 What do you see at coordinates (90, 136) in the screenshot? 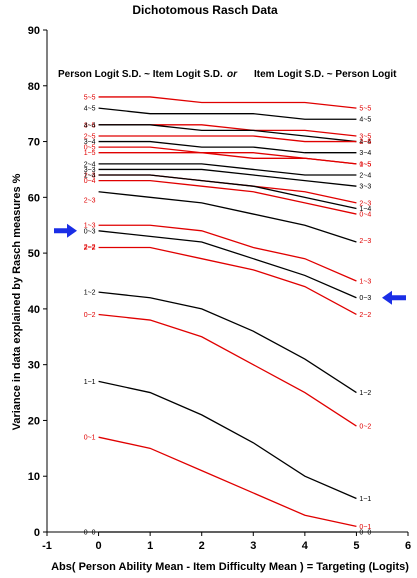
I see `series-left-label: 2~5` at bounding box center [90, 136].